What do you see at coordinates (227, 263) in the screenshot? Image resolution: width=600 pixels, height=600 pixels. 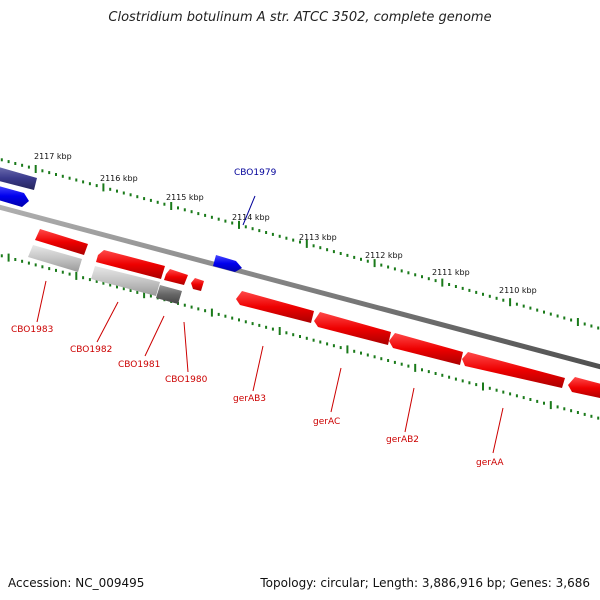 I see `gene-arrow-cbo1979` at bounding box center [227, 263].